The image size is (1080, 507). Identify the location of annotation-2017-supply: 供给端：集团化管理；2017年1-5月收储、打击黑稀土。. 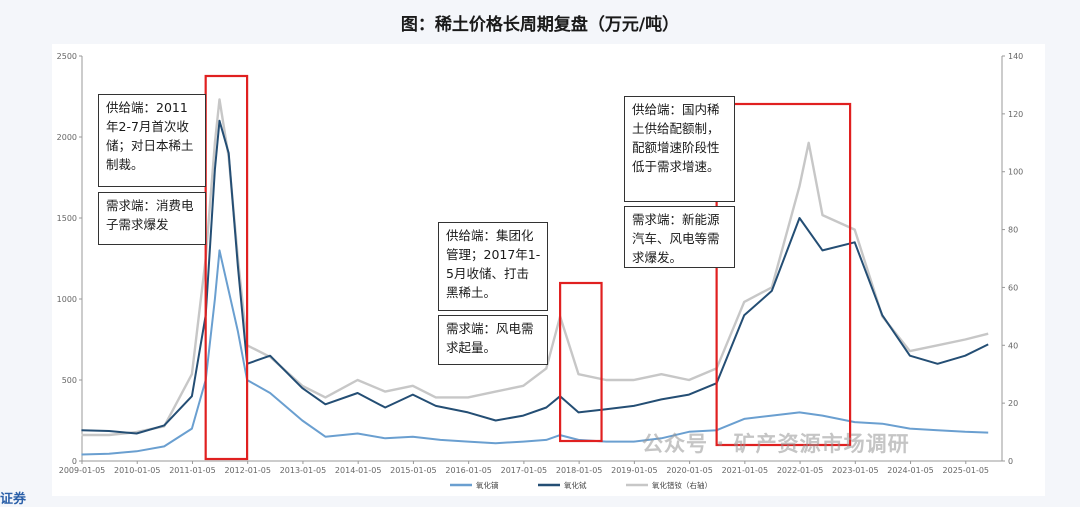
(493, 266).